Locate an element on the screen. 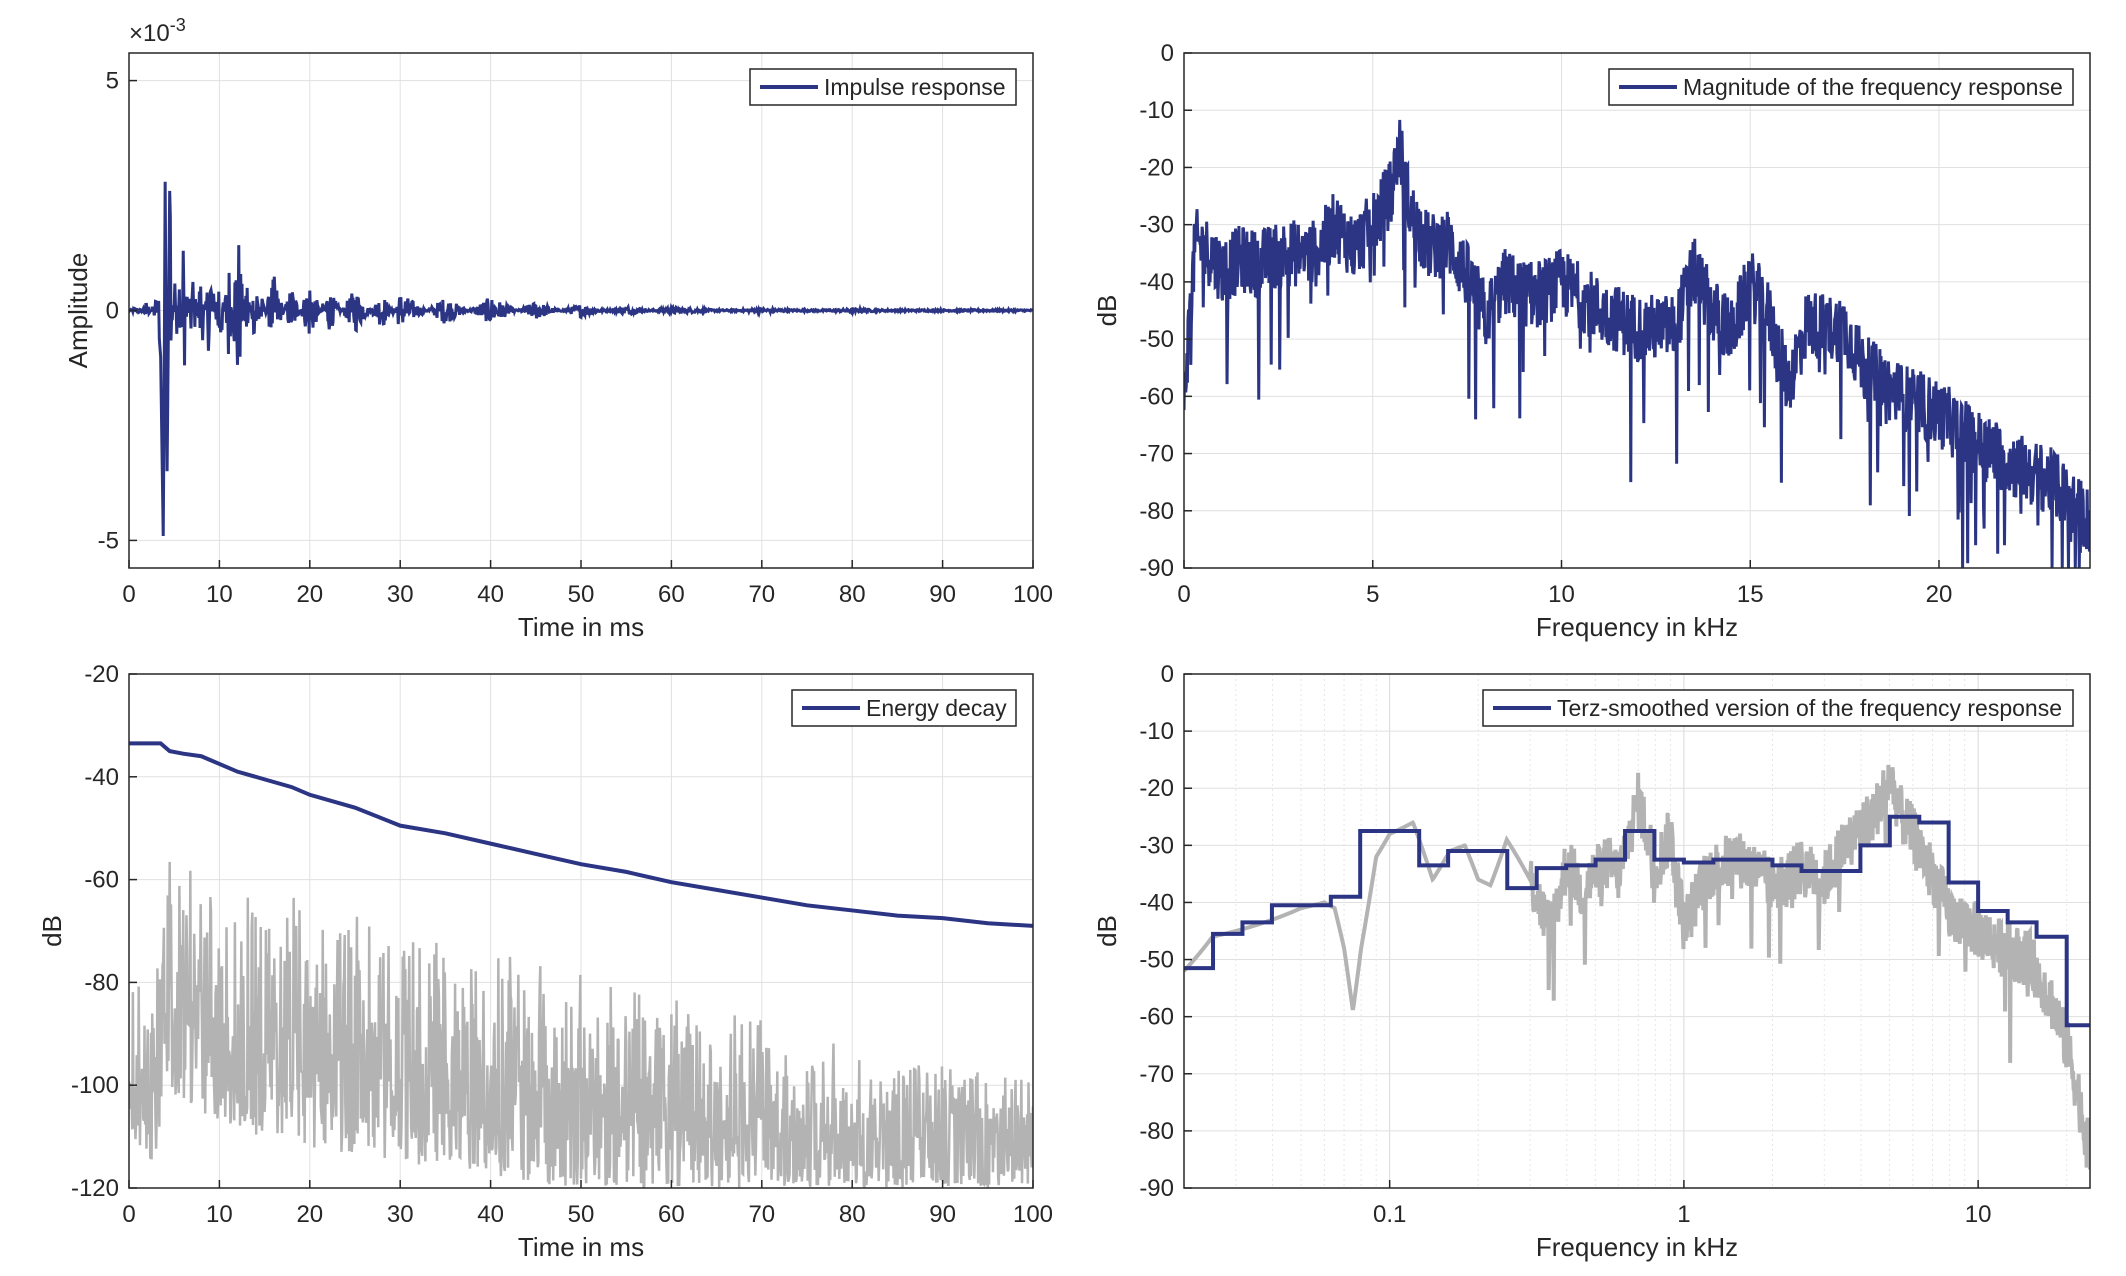 Image resolution: width=2126 pixels, height=1276 pixels. series-terz-smoothed is located at coordinates (1637, 921).